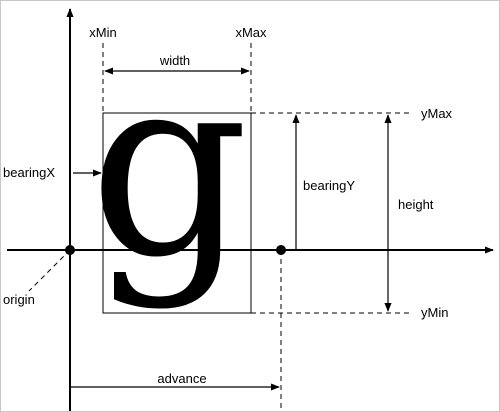  What do you see at coordinates (181, 378) in the screenshot?
I see `advance-label: advance` at bounding box center [181, 378].